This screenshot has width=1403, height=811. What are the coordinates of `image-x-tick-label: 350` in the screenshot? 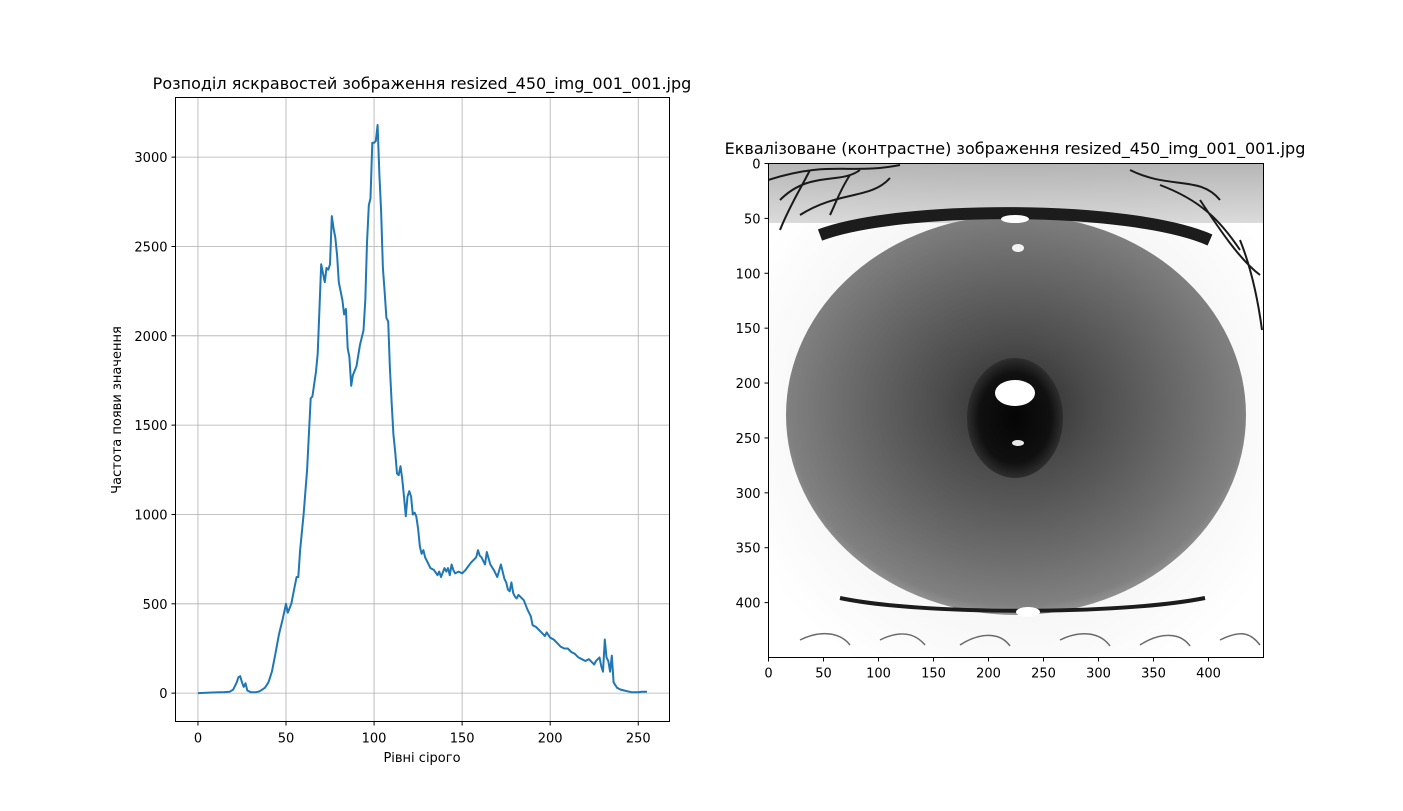 It's located at (1153, 674).